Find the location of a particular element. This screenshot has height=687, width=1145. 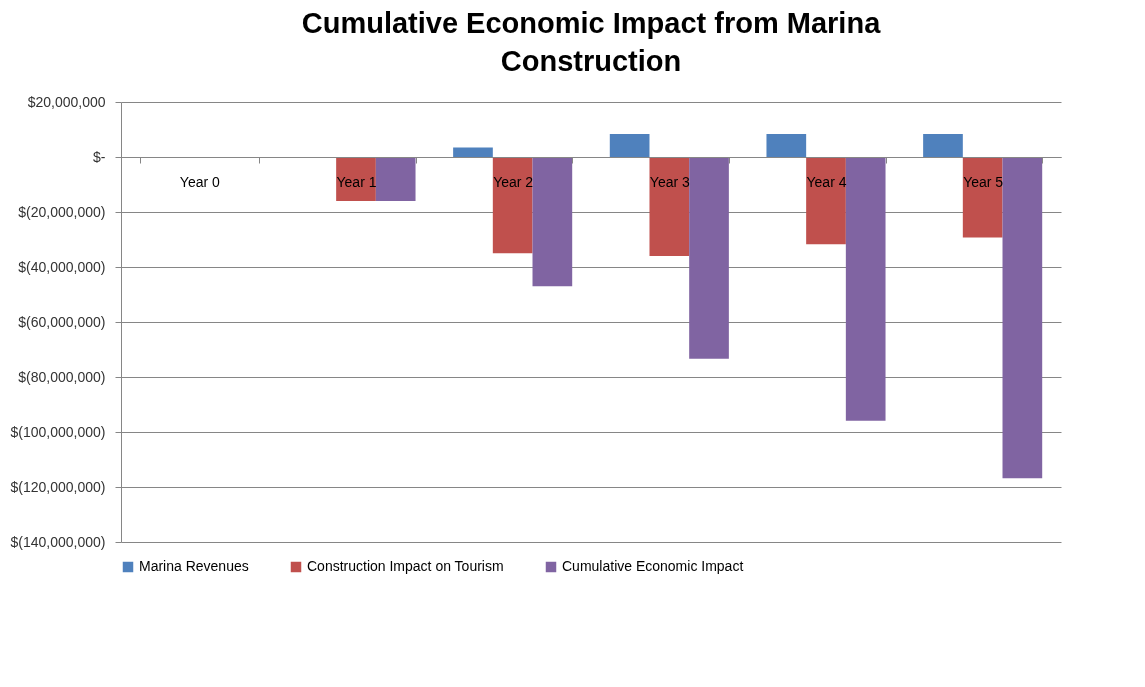

y-tick-label: $- is located at coordinates (99, 156).